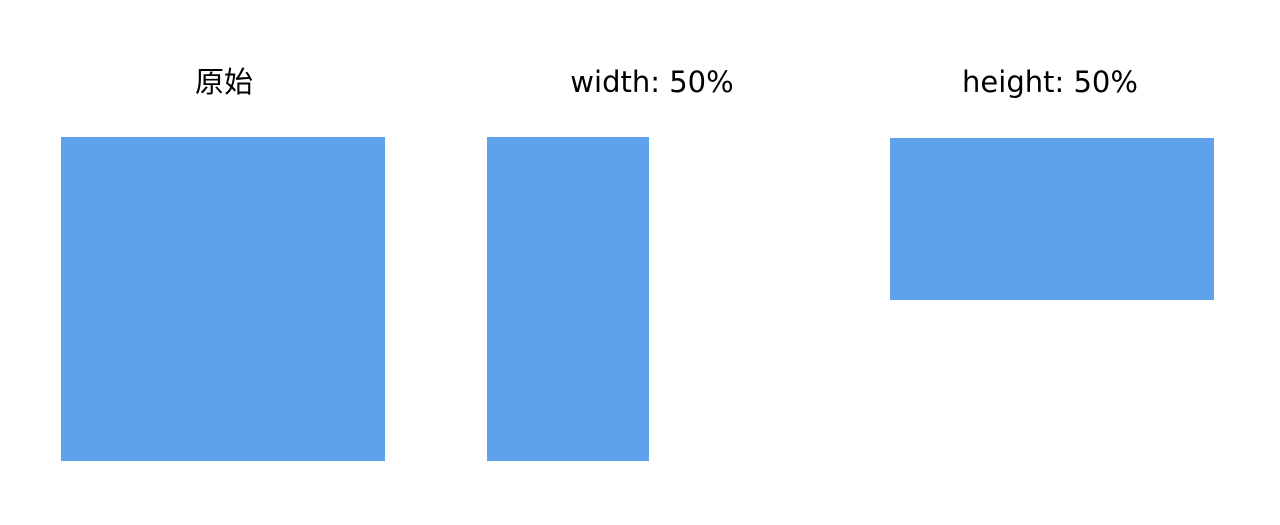 This screenshot has height=525, width=1280. I want to click on panel-title-original: 原始, so click(223, 82).